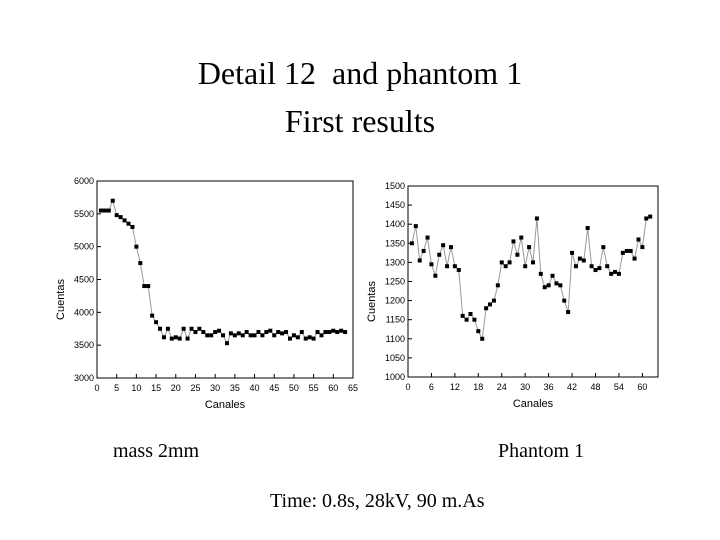  Describe the element at coordinates (595, 387) in the screenshot. I see `x-tick-label: 48` at that location.